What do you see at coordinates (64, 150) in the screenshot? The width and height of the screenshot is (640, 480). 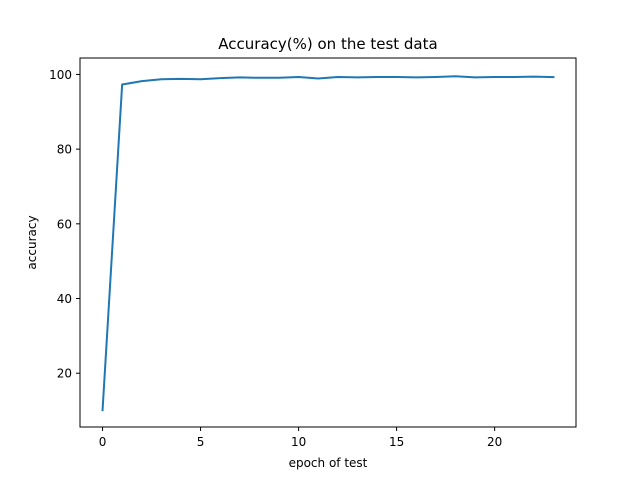 I see `y-tick-label: 80` at bounding box center [64, 150].